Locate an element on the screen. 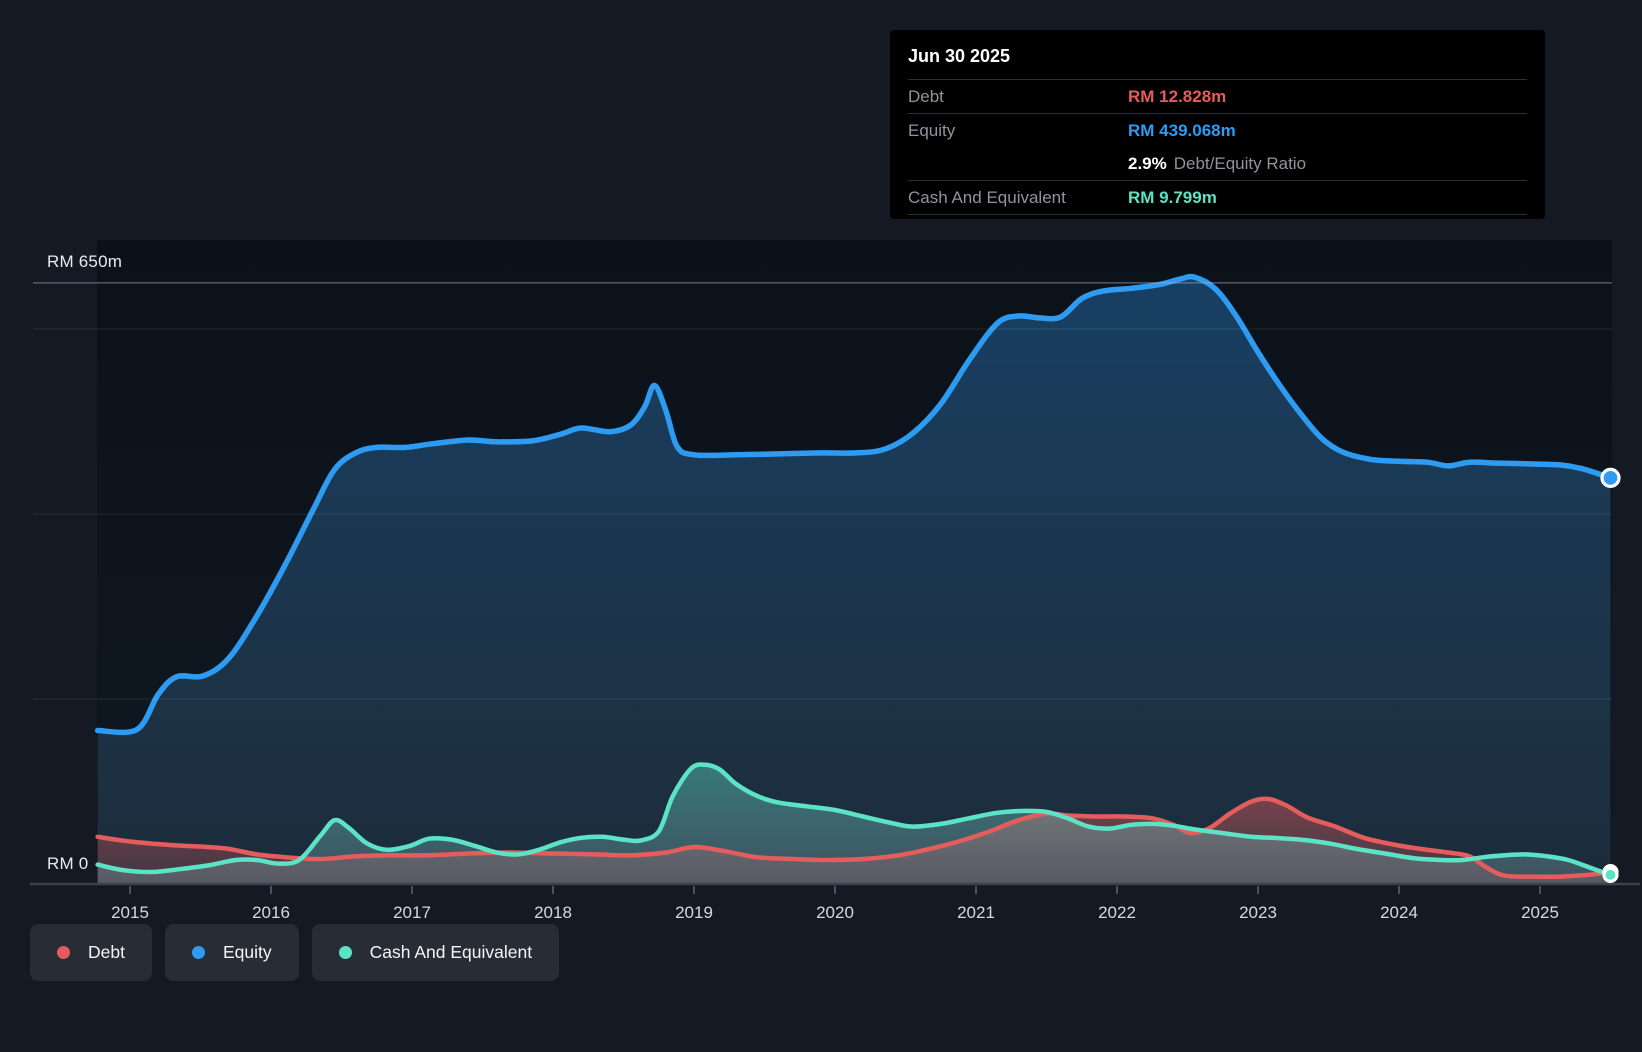 The width and height of the screenshot is (1642, 1052). tooltip-row-equity: Equity RM 439.068m is located at coordinates (1217, 130).